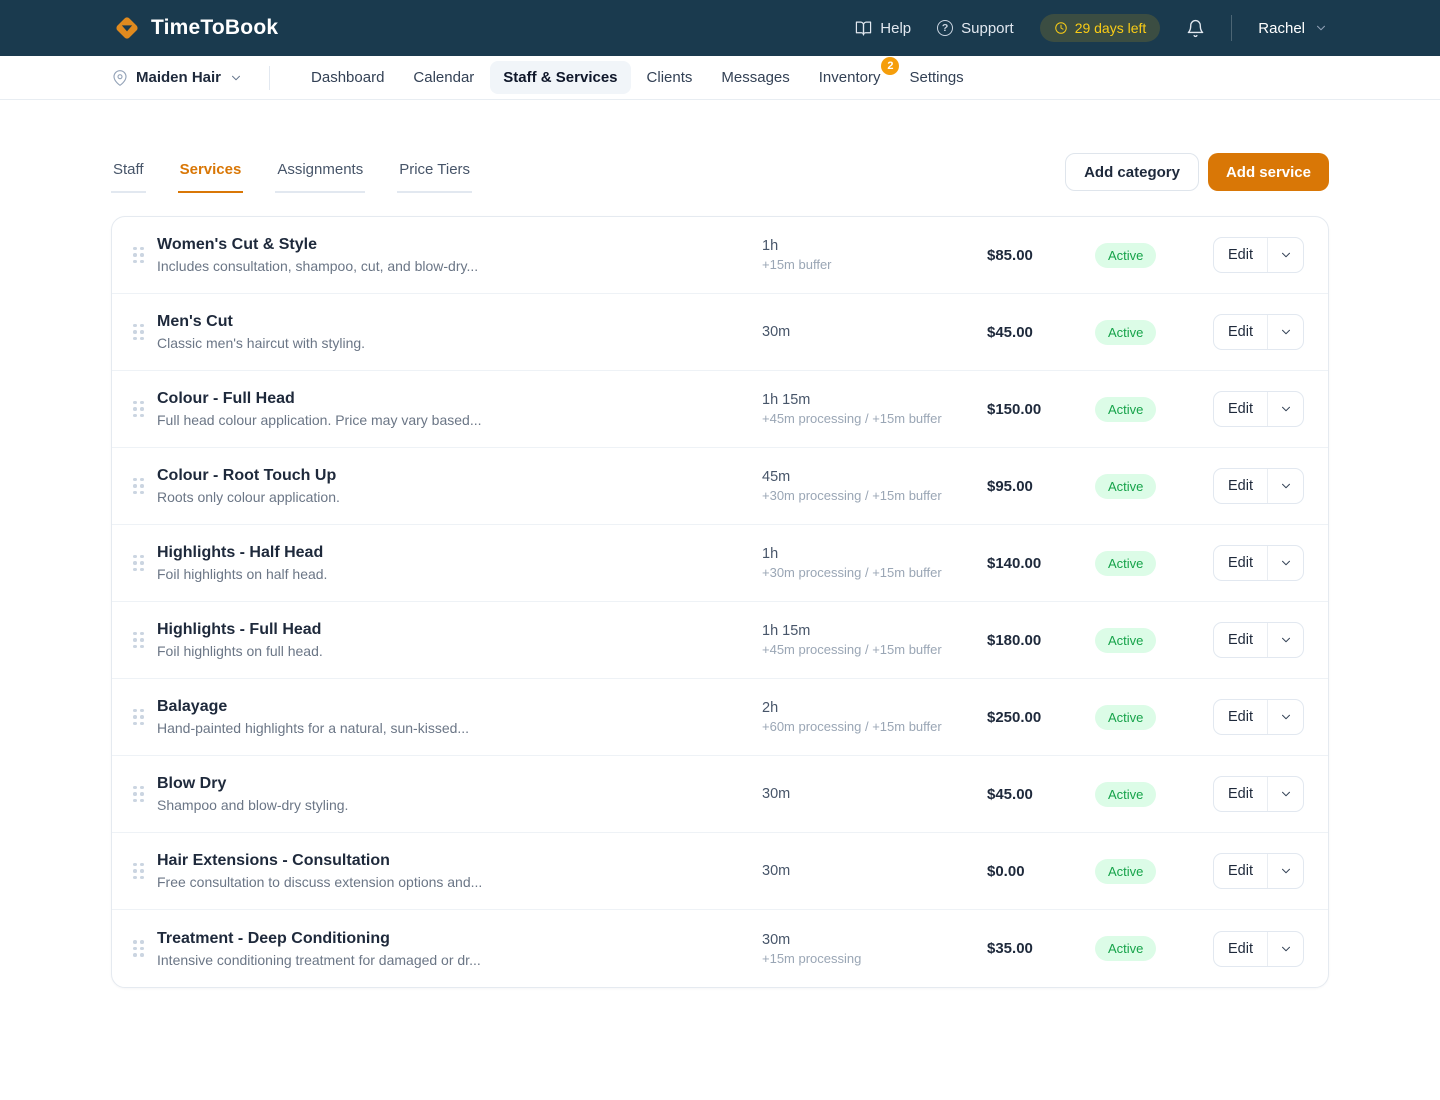 The width and height of the screenshot is (1440, 1100). I want to click on brand-logo: TimeToBook, so click(195, 28).